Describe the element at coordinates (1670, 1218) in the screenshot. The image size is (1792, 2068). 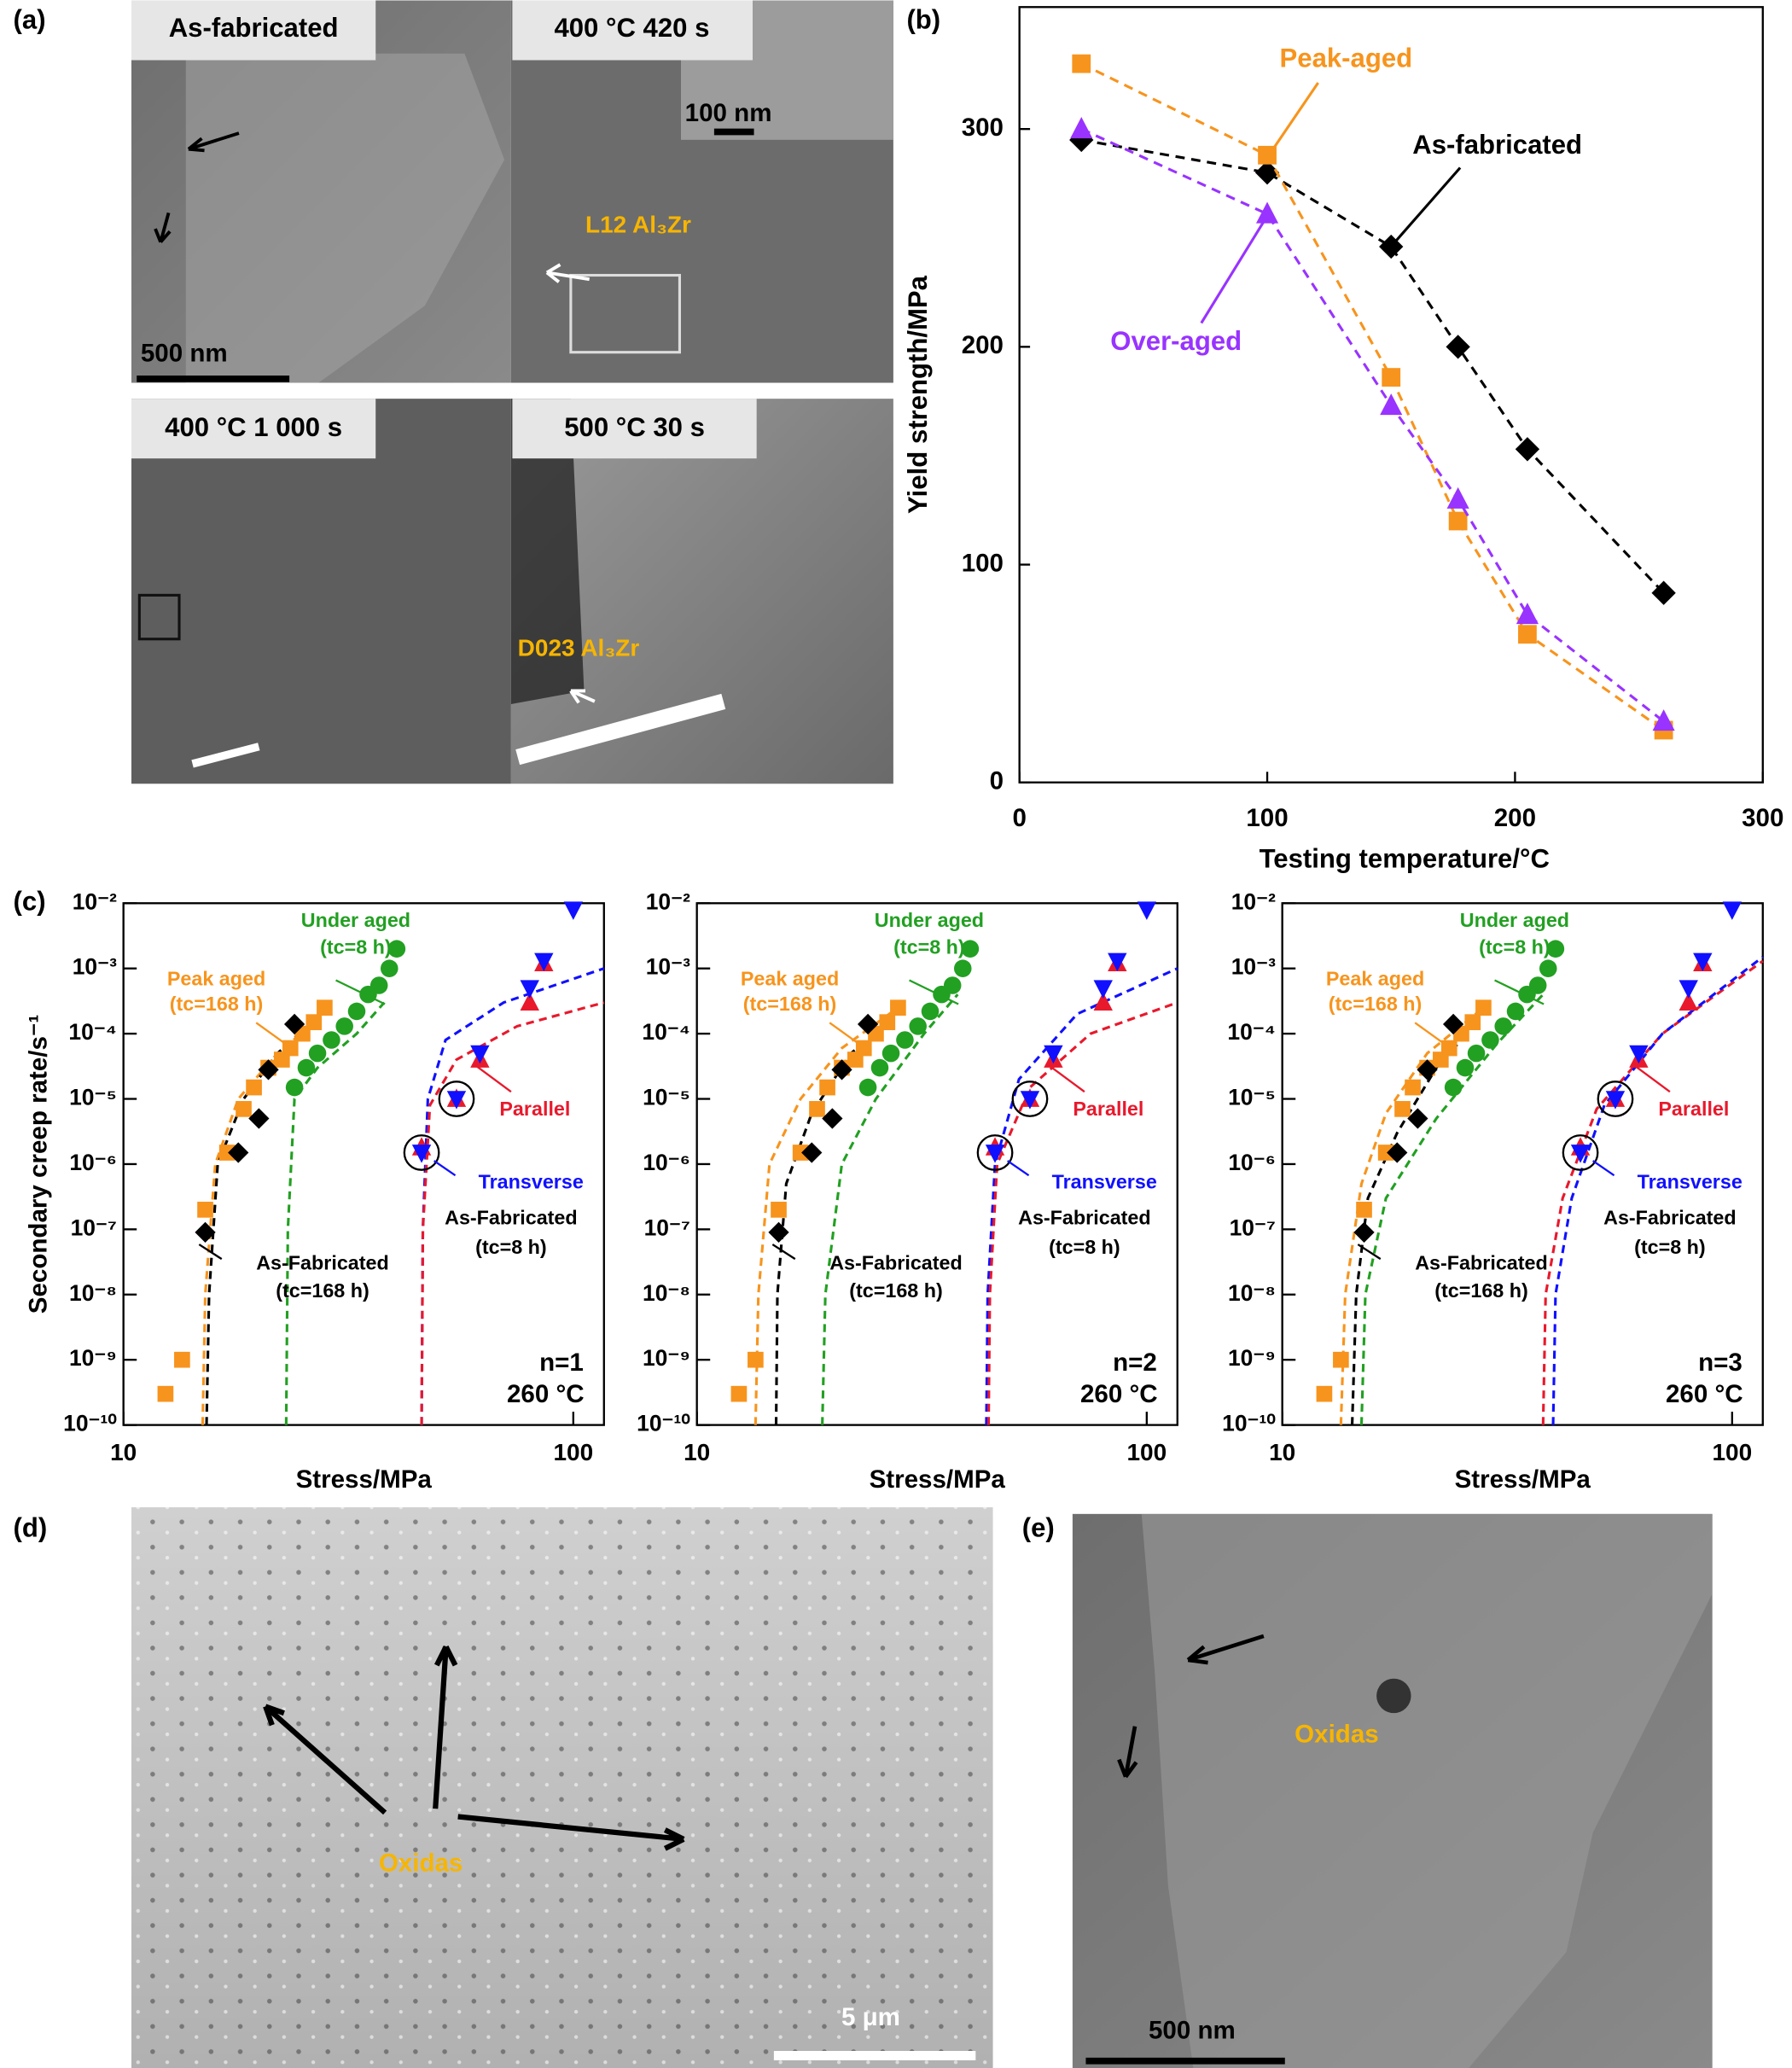
I see `annotation: As-Fabricated` at that location.